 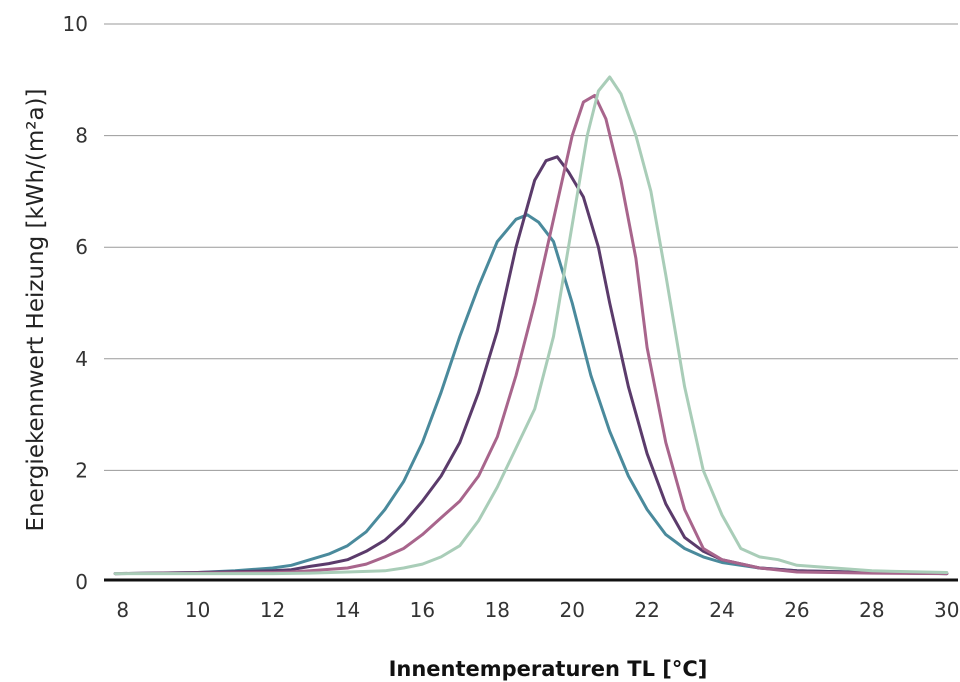 I want to click on x-tick-label: 8, so click(x=122, y=610).